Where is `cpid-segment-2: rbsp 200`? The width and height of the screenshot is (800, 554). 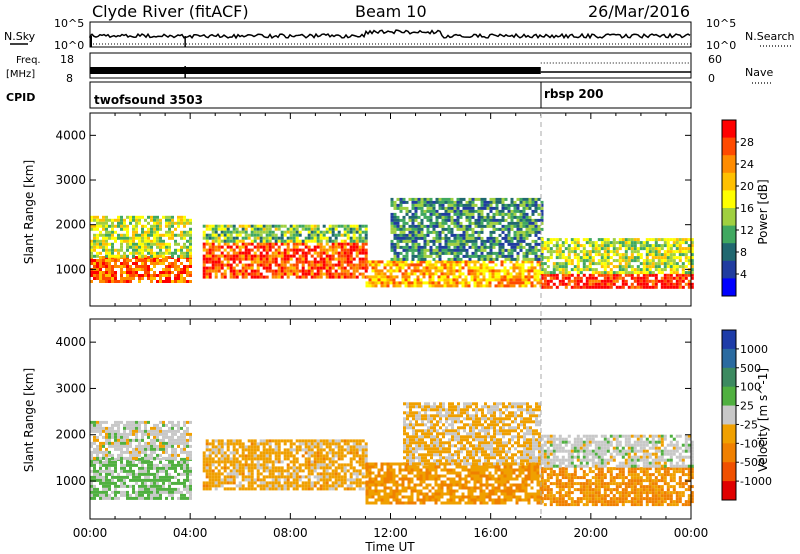
cpid-segment-2: rbsp 200 is located at coordinates (573, 94).